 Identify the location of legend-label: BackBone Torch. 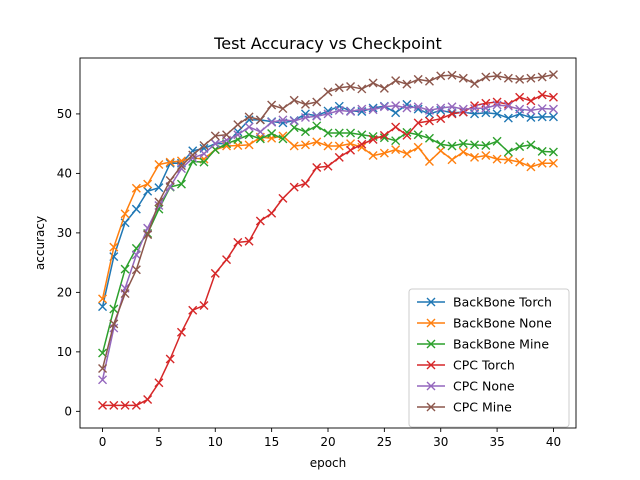
(502, 302).